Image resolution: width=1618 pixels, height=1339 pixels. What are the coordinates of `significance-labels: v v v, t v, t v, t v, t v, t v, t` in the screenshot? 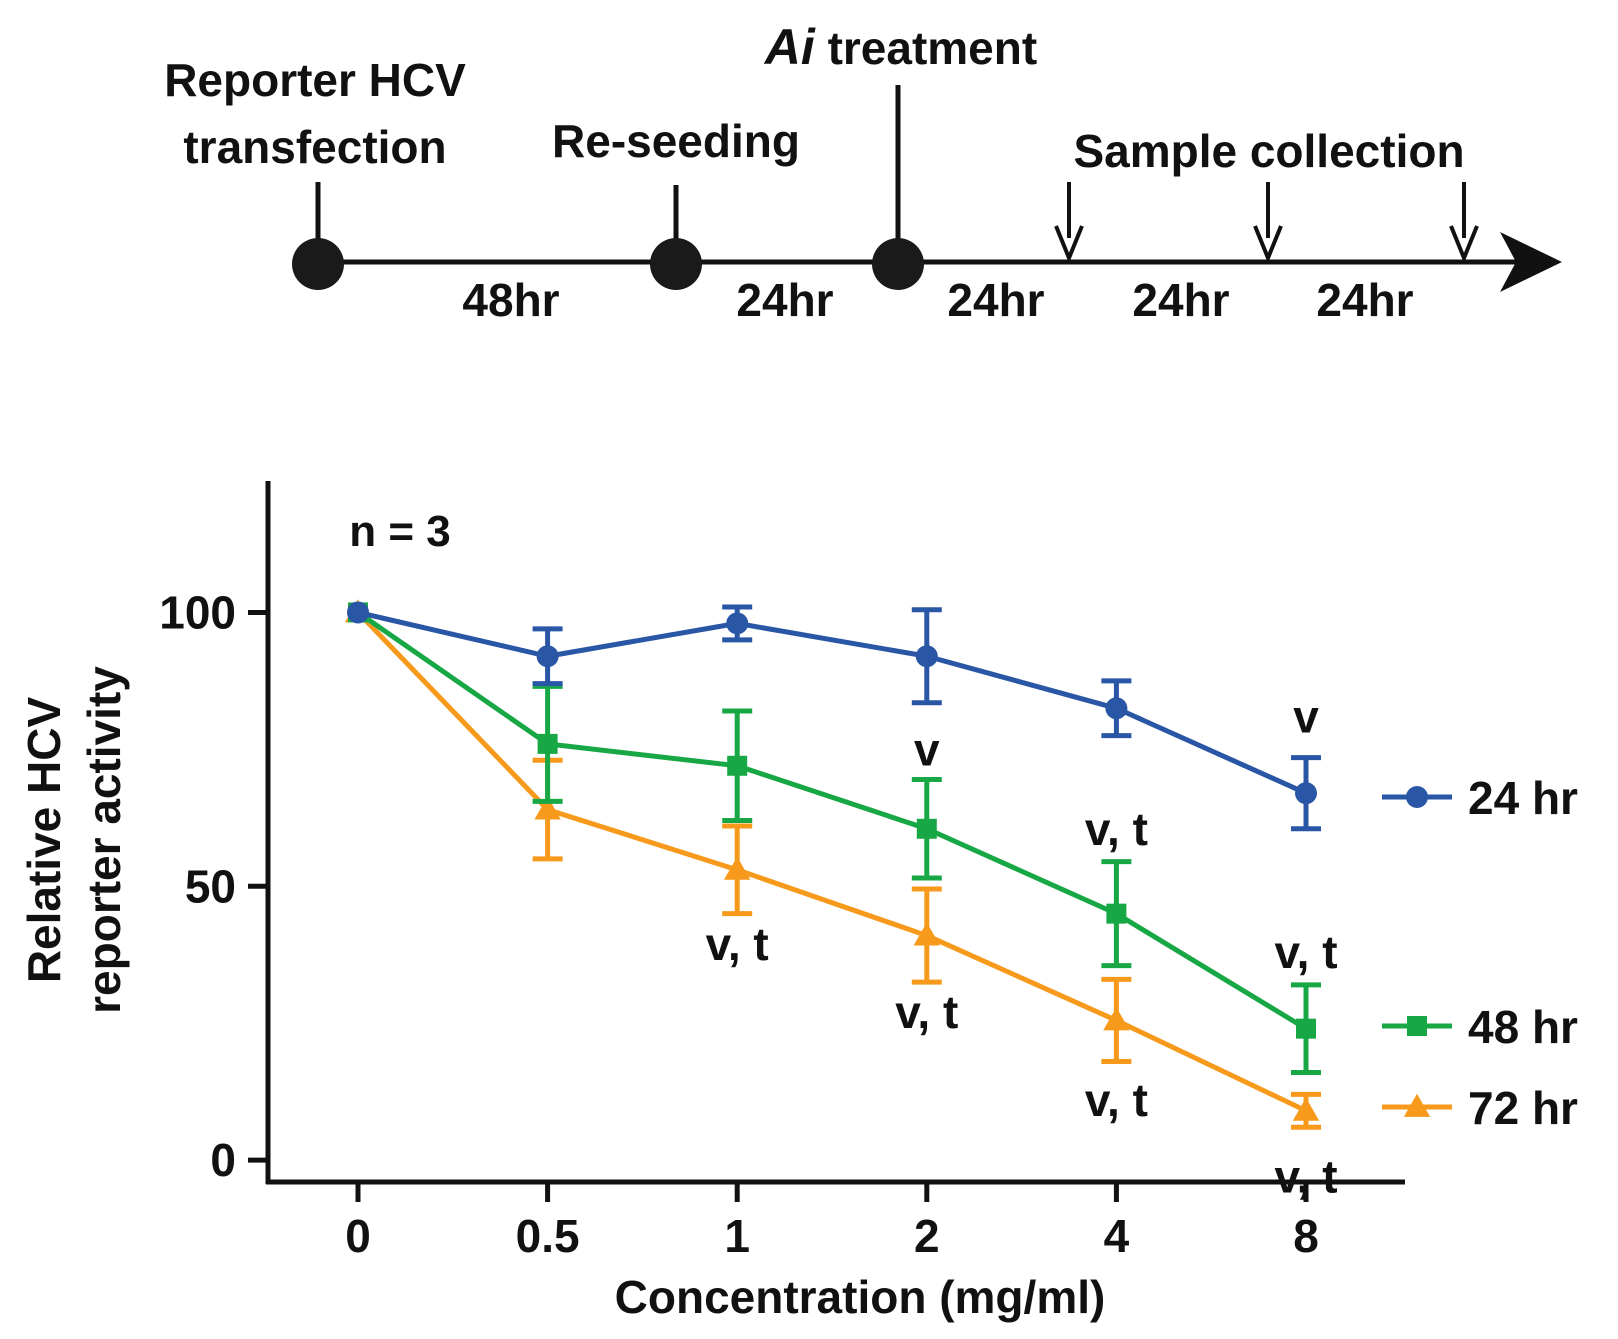 It's located at (1022, 946).